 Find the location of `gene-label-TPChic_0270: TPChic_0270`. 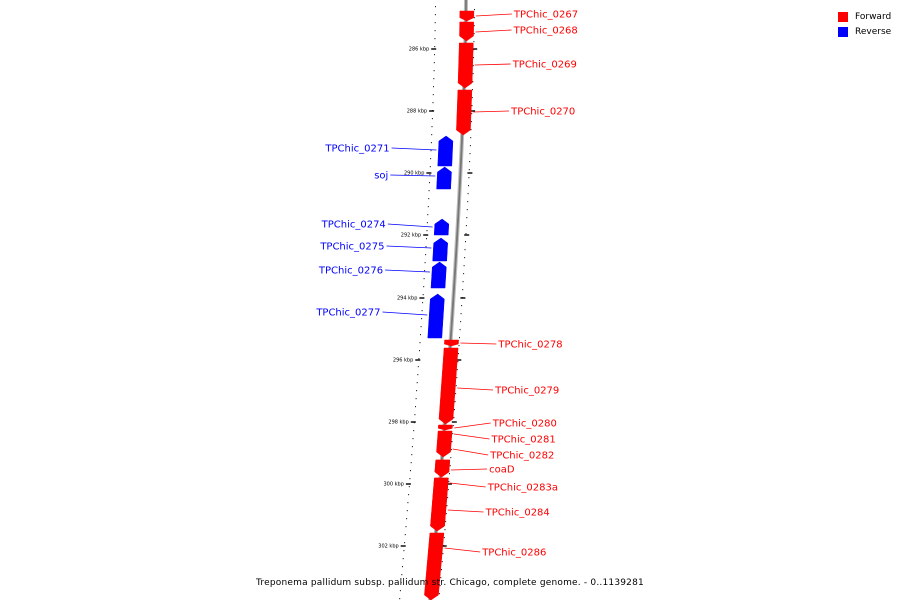

gene-label-TPChic_0270: TPChic_0270 is located at coordinates (542, 112).